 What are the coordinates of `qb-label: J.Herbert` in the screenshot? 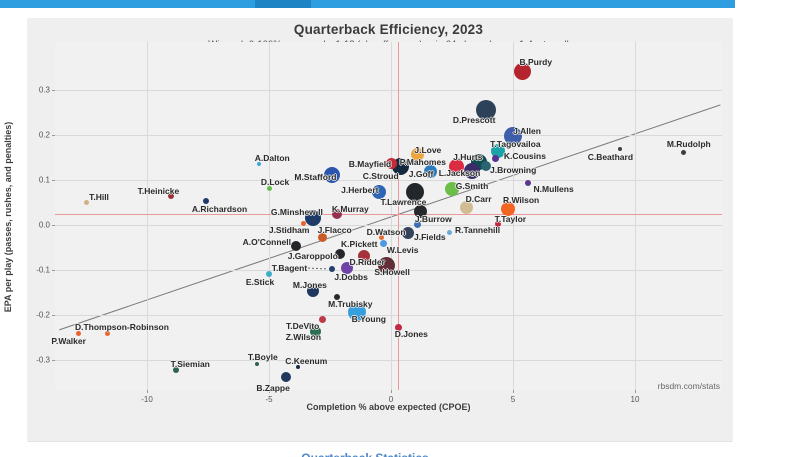 It's located at (360, 190).